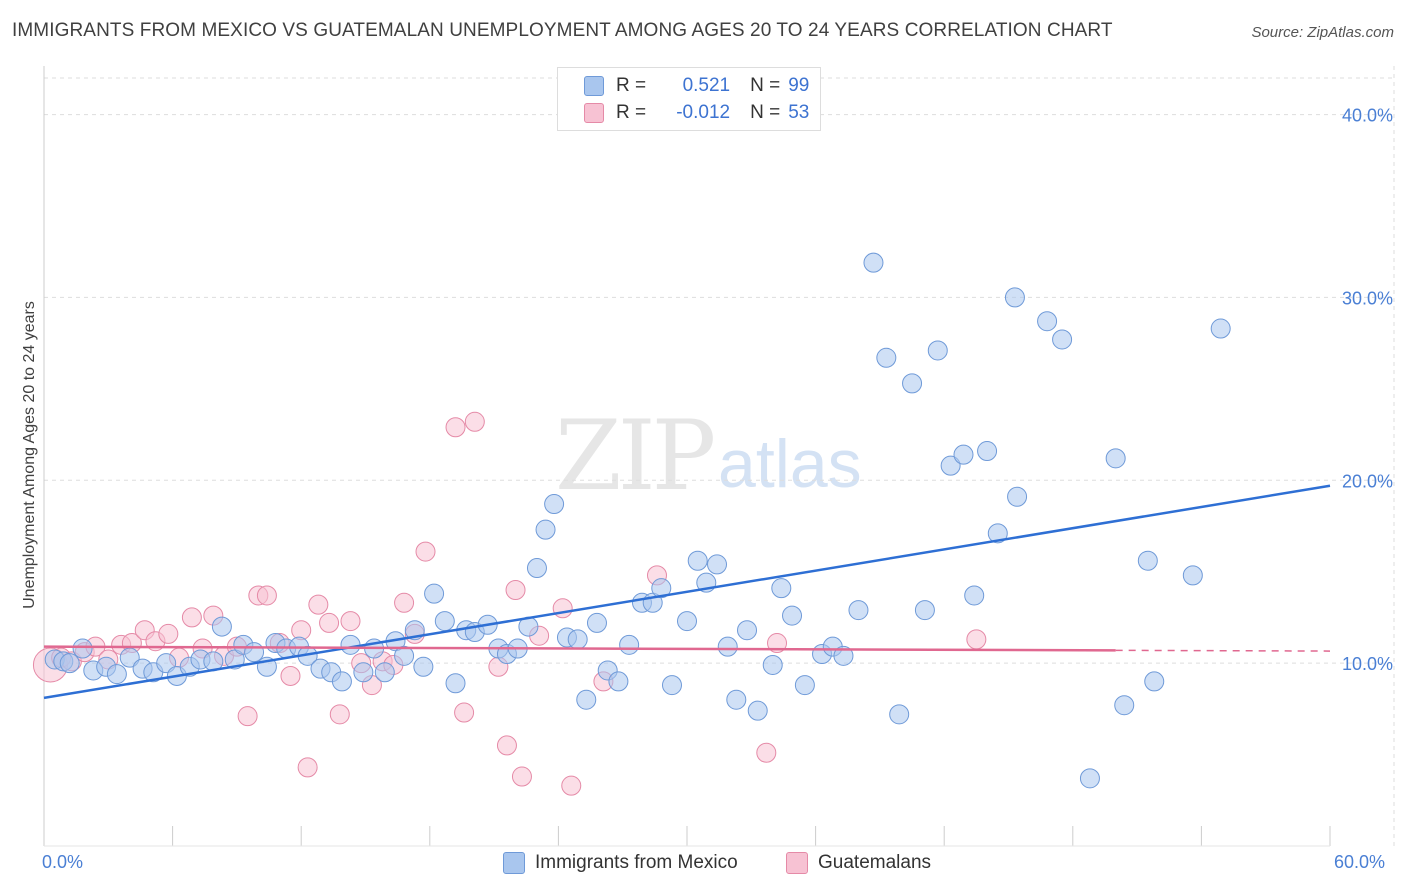 The width and height of the screenshot is (1406, 892). I want to click on x-tick-label-min: 0.0%, so click(63, 862).